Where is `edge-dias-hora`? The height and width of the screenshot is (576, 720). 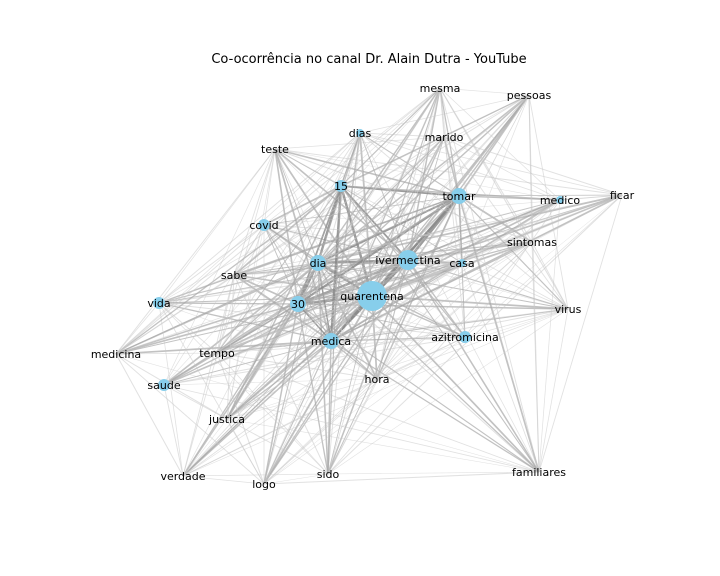
edge-dias-hora is located at coordinates (368, 256).